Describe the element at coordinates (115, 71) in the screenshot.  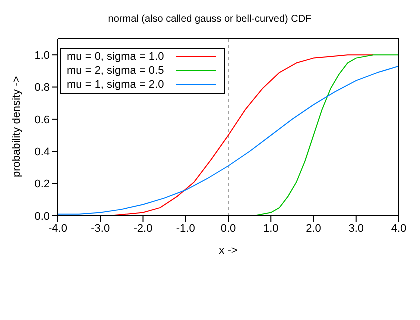
I see `legend-label: mu = 2, sigma = 0.5` at that location.